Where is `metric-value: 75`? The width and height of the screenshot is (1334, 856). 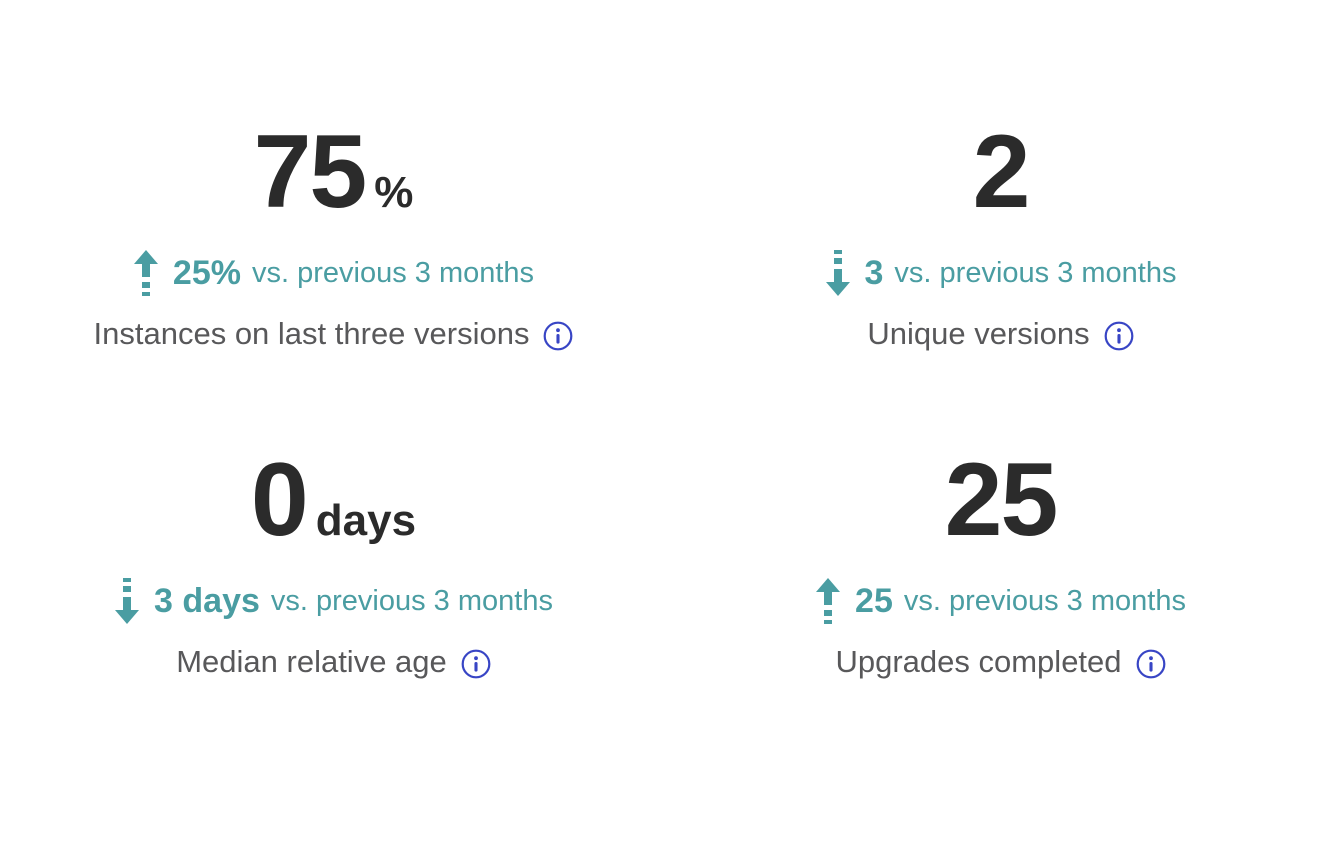
metric-value: 75 is located at coordinates (310, 172).